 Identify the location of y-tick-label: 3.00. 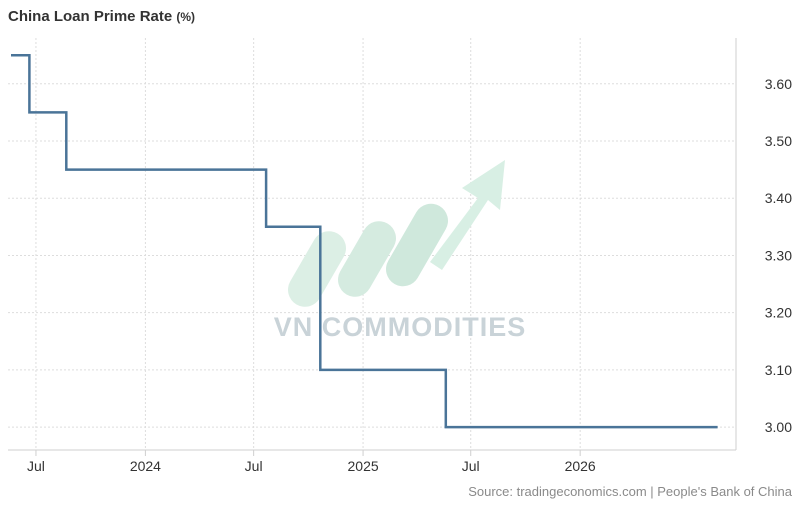
(778, 427).